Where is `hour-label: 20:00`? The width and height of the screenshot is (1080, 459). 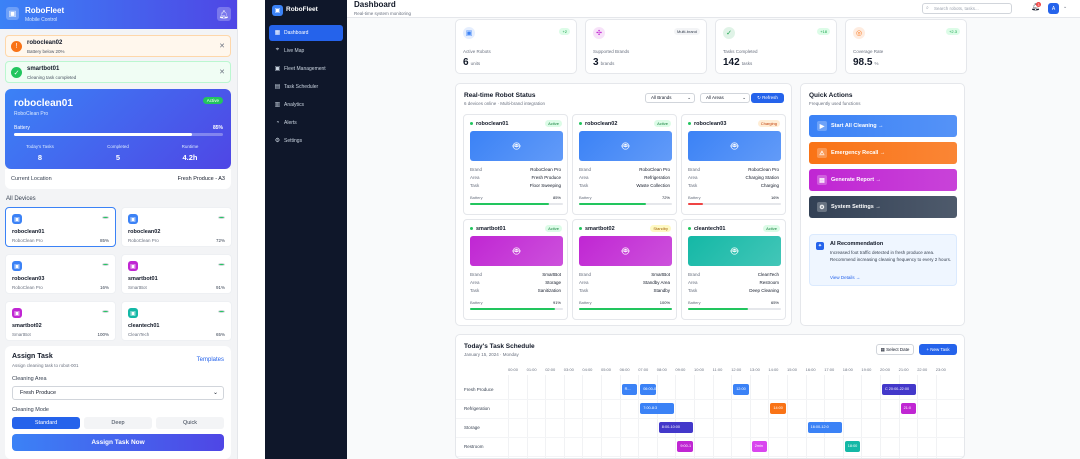
hour-label: 20:00 is located at coordinates (885, 369).